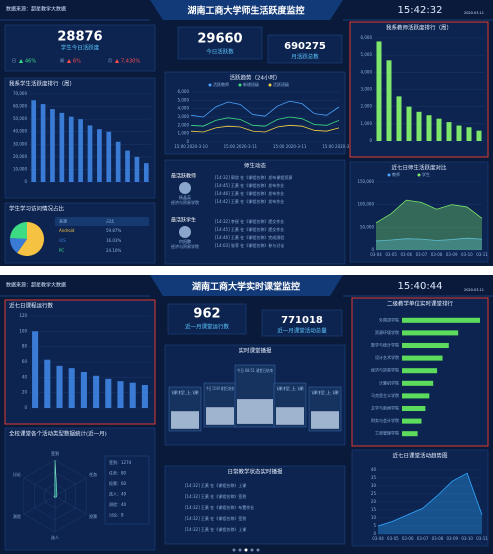 This screenshot has height=554, width=493. What do you see at coordinates (184, 116) in the screenshot?
I see `y-tick-label: 3,000` at bounding box center [184, 116].